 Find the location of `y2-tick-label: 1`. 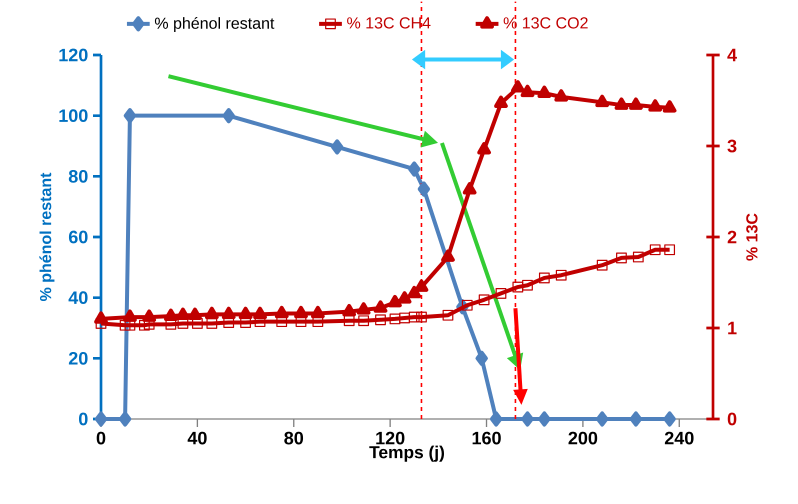

y2-tick-label: 1 is located at coordinates (732, 328).